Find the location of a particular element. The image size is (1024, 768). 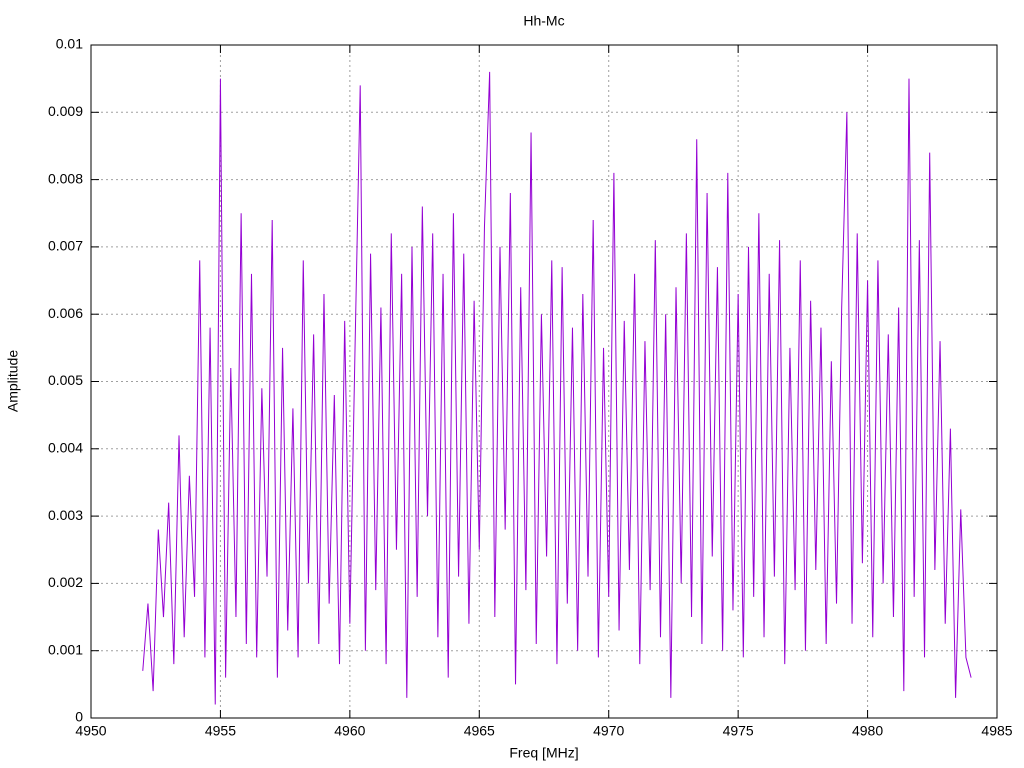

y-tick-label: 0.002 is located at coordinates (65, 582).